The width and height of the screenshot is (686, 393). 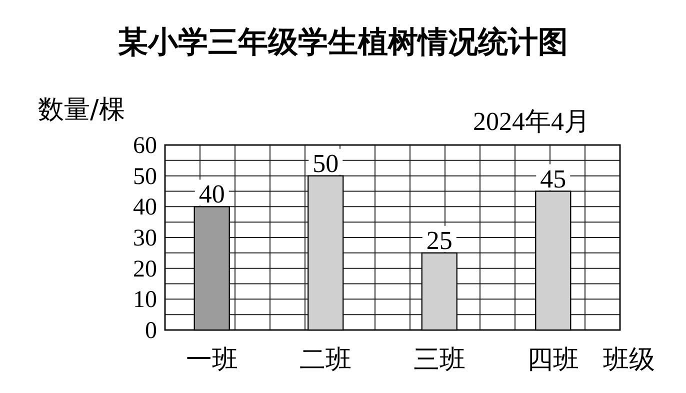 What do you see at coordinates (343, 42) in the screenshot?
I see `chart-title: 某小学三年级学生植树情况统计图` at bounding box center [343, 42].